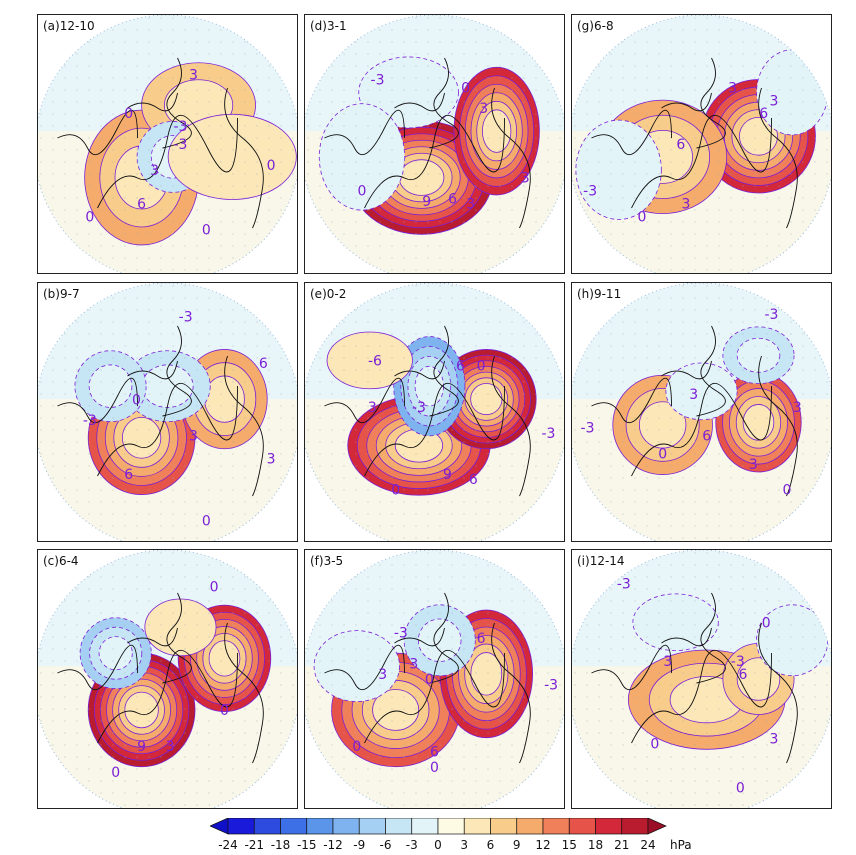 Image resolution: width=856 pixels, height=855 pixels. What do you see at coordinates (69, 26) in the screenshot?
I see `panel-label: (a)12-10` at bounding box center [69, 26].